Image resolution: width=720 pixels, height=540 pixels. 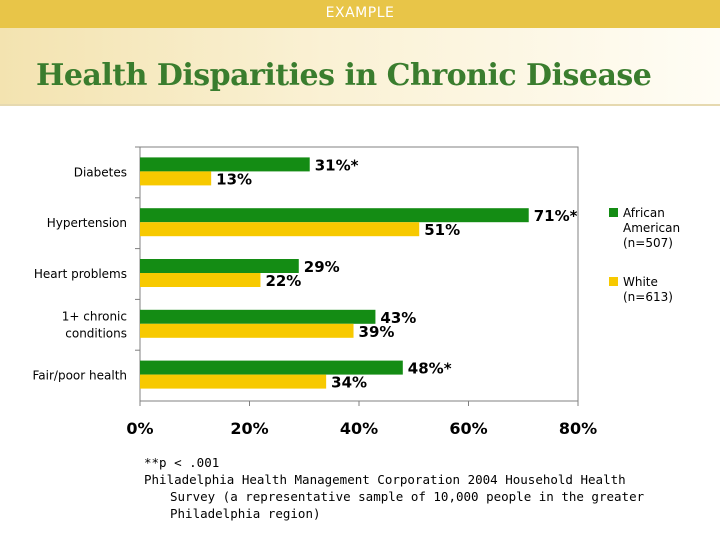 I want to click on data-label: 71%*, so click(x=556, y=216).